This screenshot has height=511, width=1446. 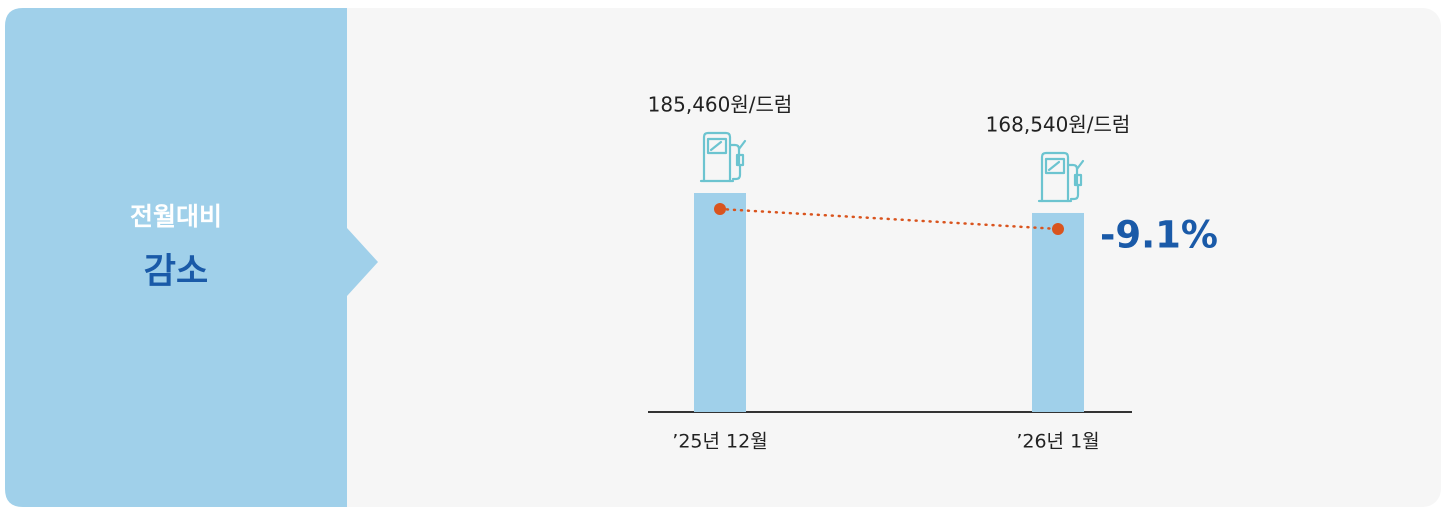 What do you see at coordinates (1058, 124) in the screenshot?
I see `value-label: 168,540원/드럼` at bounding box center [1058, 124].